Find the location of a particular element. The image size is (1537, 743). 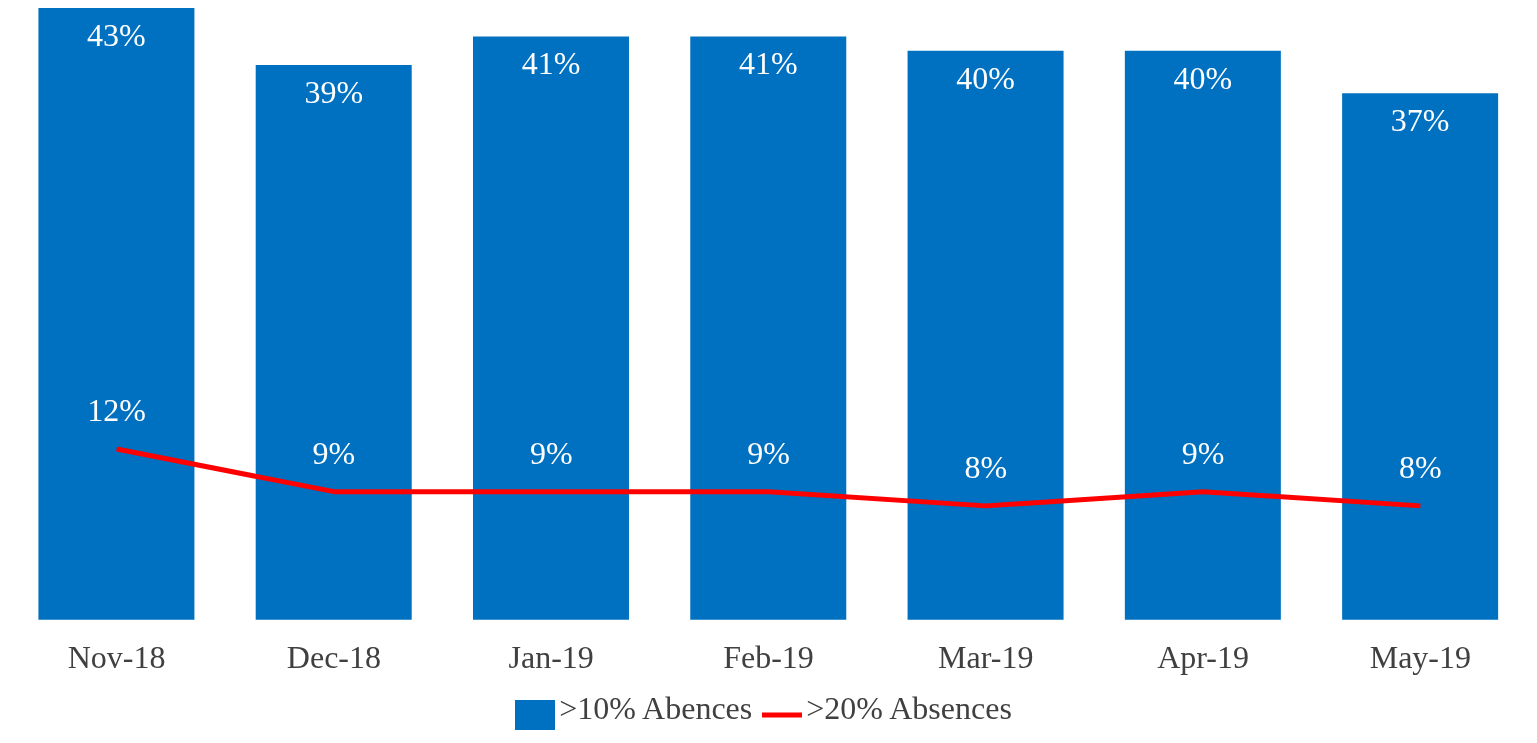

data-label: 37% is located at coordinates (1420, 120).